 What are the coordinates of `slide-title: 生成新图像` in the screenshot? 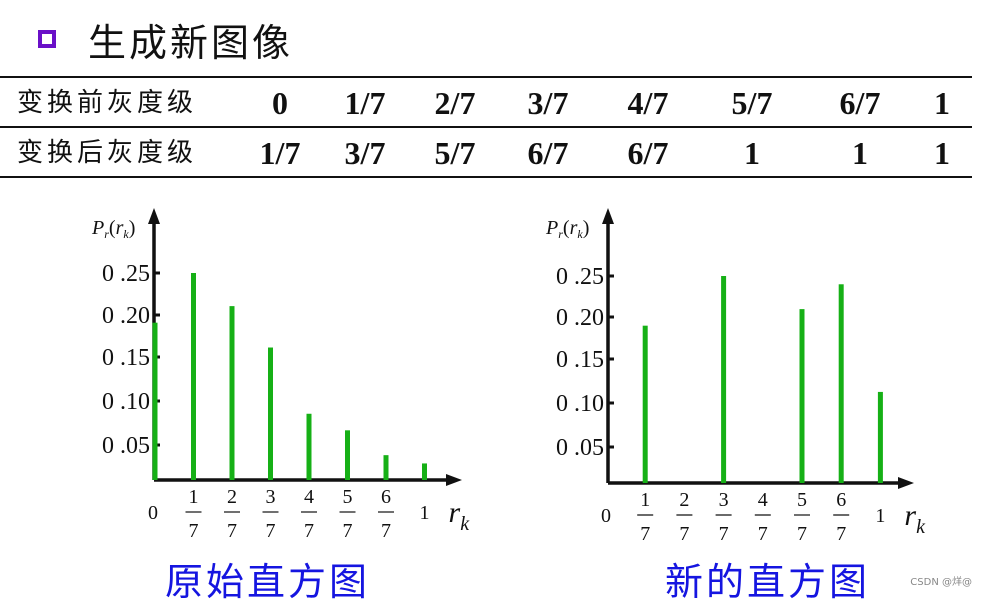 It's located at (191, 42).